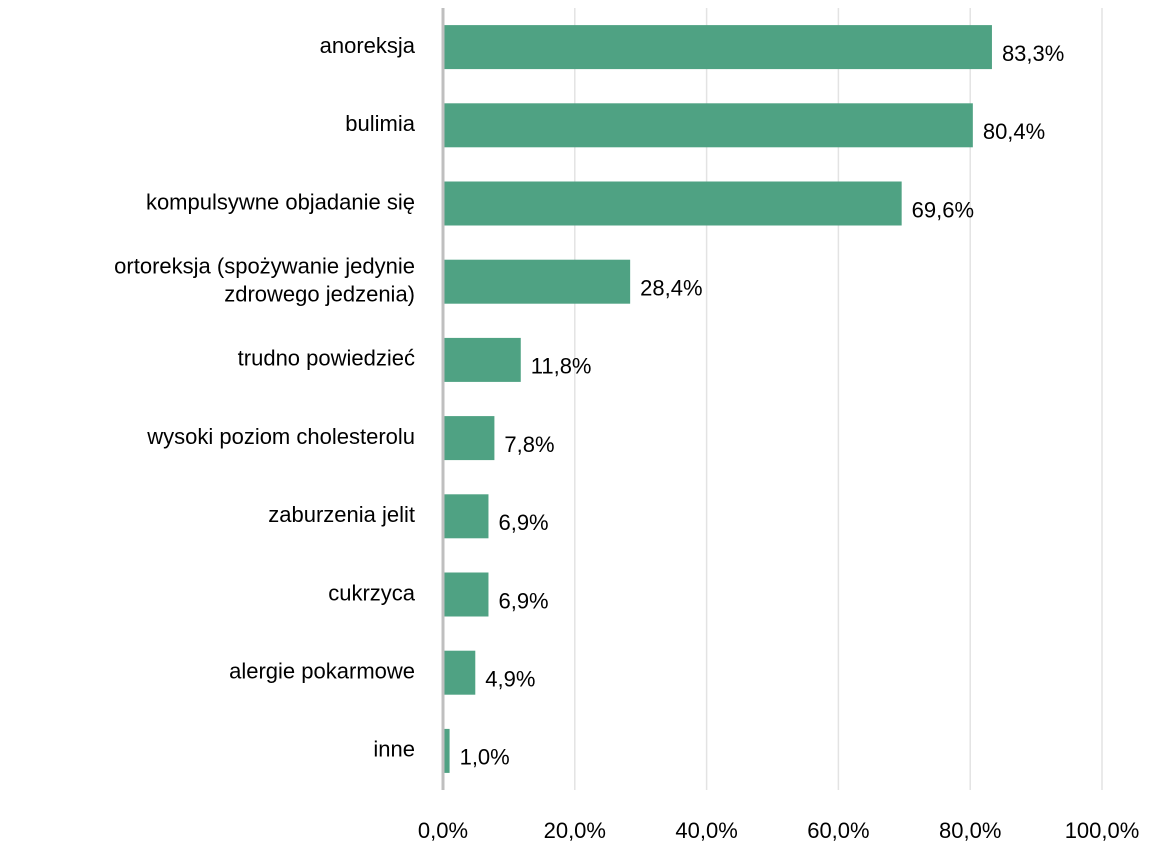 Image resolution: width=1156 pixels, height=847 pixels. What do you see at coordinates (970, 830) in the screenshot?
I see `x-tick-label: 80,0%` at bounding box center [970, 830].